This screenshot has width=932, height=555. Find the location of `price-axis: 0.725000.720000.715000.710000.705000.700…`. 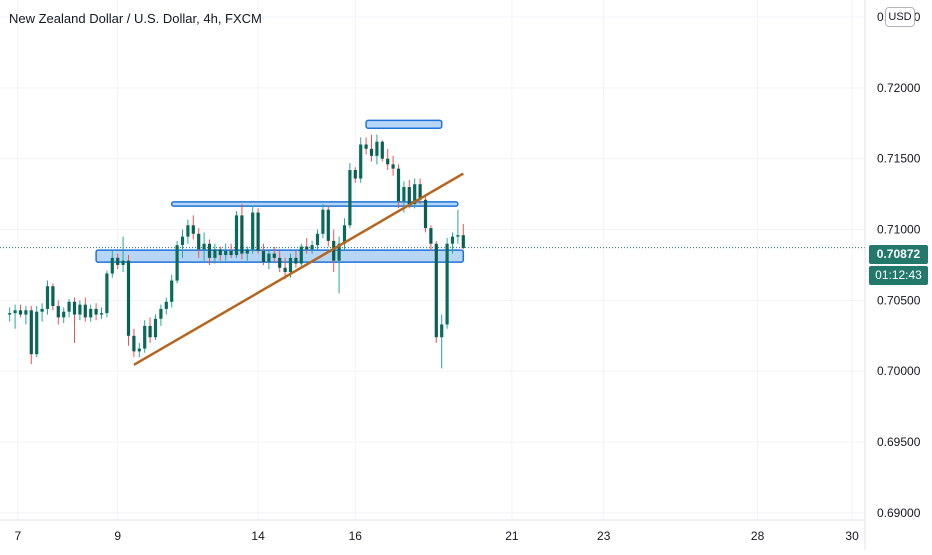

price-axis: 0.725000.720000.715000.710000.705000.700… is located at coordinates (899, 265).